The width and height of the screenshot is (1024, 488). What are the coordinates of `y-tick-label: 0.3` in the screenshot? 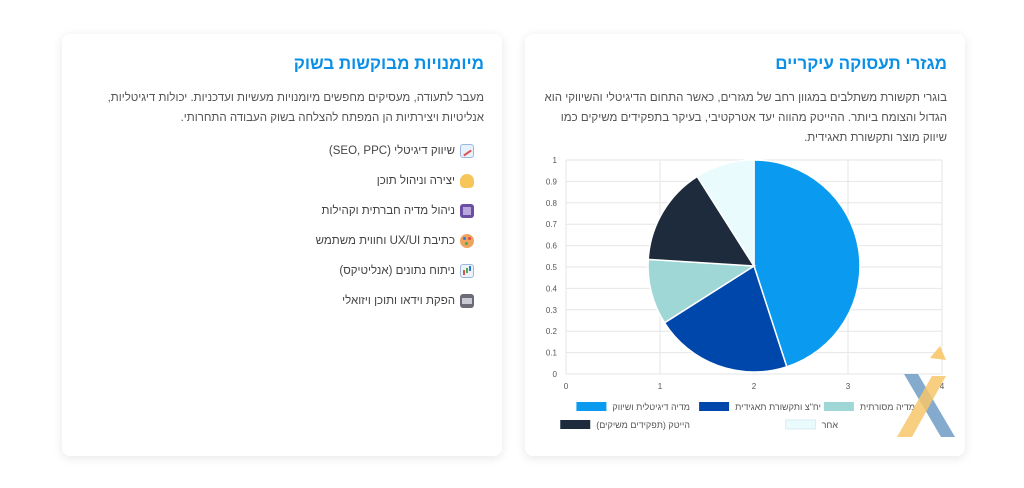 It's located at (552, 310).